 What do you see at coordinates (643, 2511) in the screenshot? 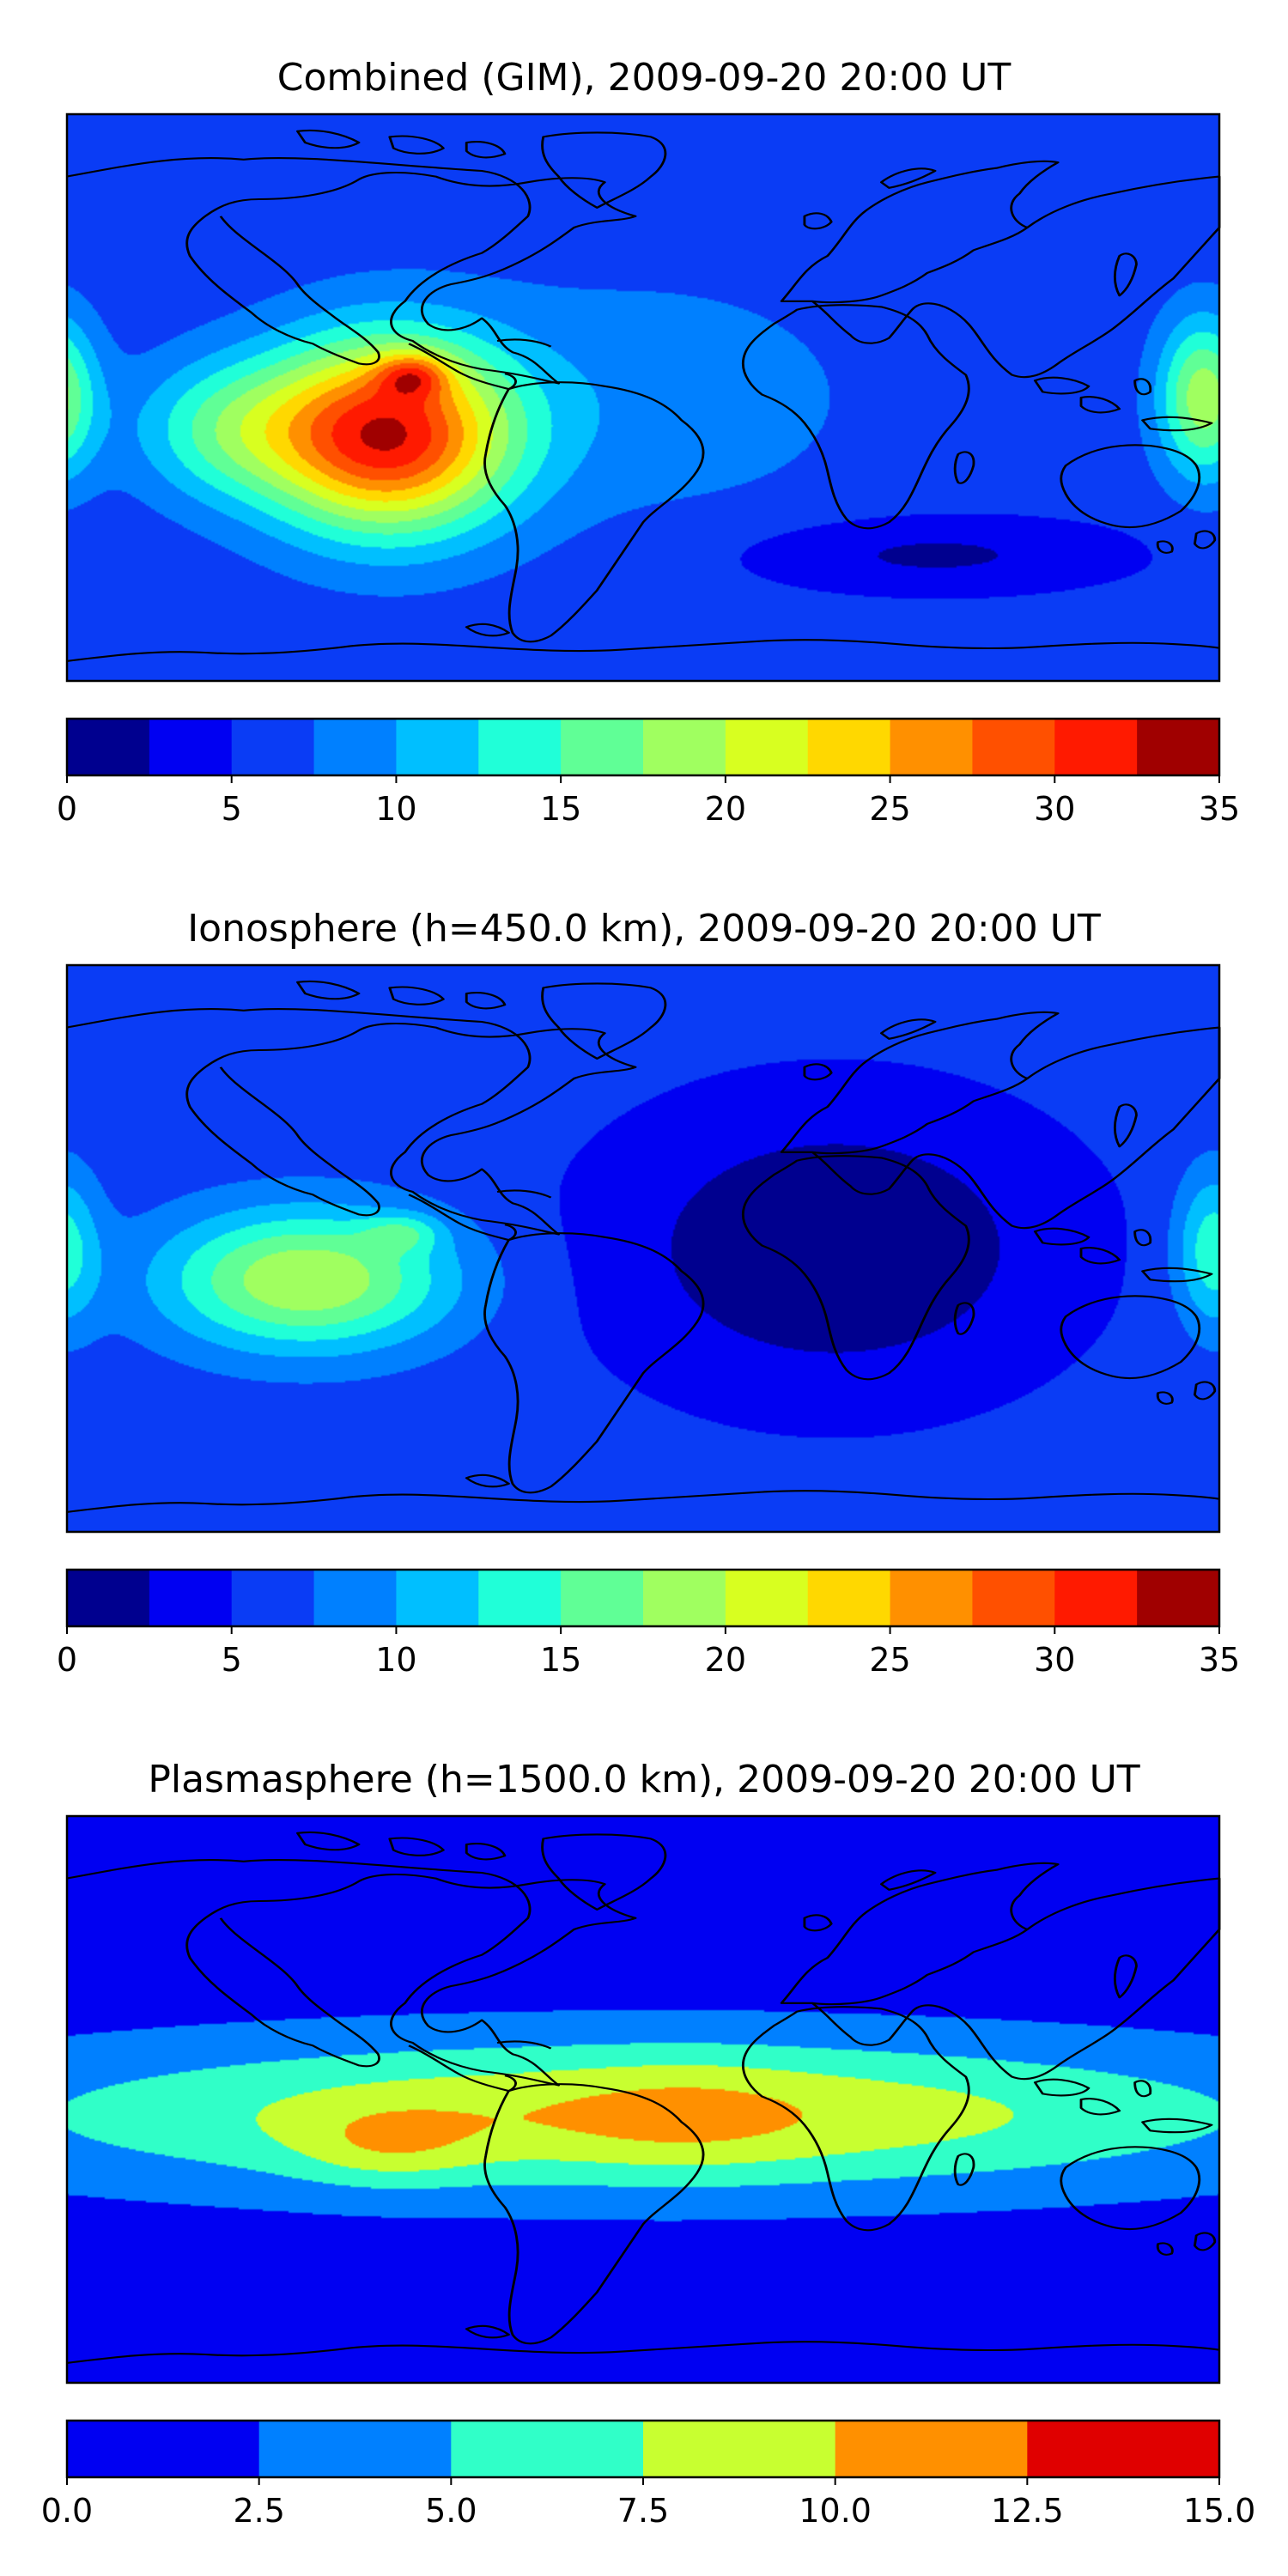
I see `colorbar-tick-label: 7.5` at bounding box center [643, 2511].